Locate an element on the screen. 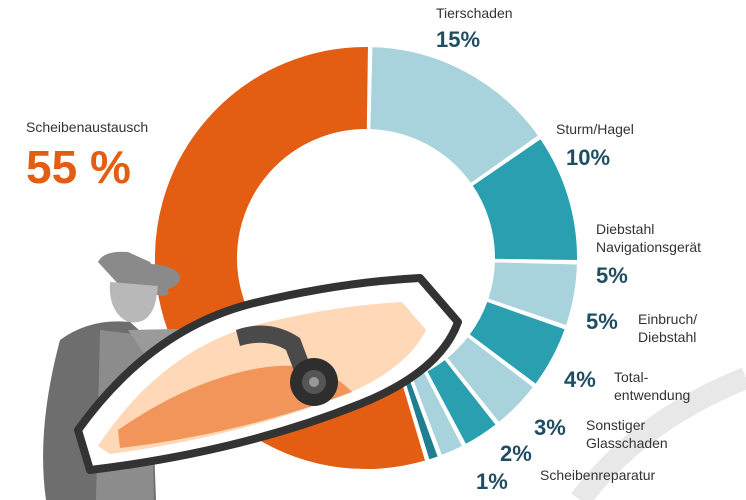 This screenshot has height=500, width=746. pct-sonstiger-glasschaden: 3% is located at coordinates (550, 427).